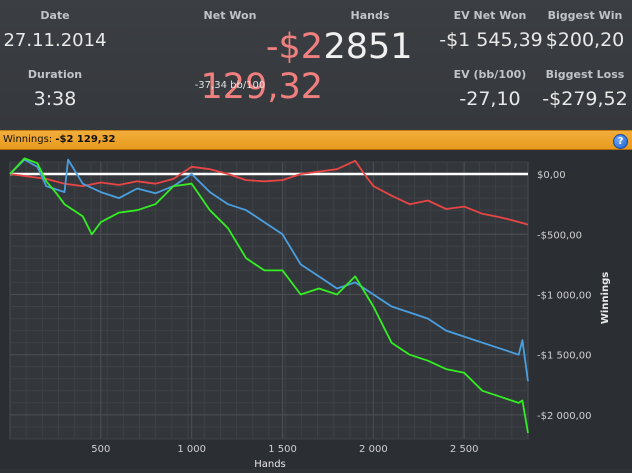 This screenshot has height=473, width=632. Describe the element at coordinates (373, 449) in the screenshot. I see `x-tick-label: 2 000` at that location.